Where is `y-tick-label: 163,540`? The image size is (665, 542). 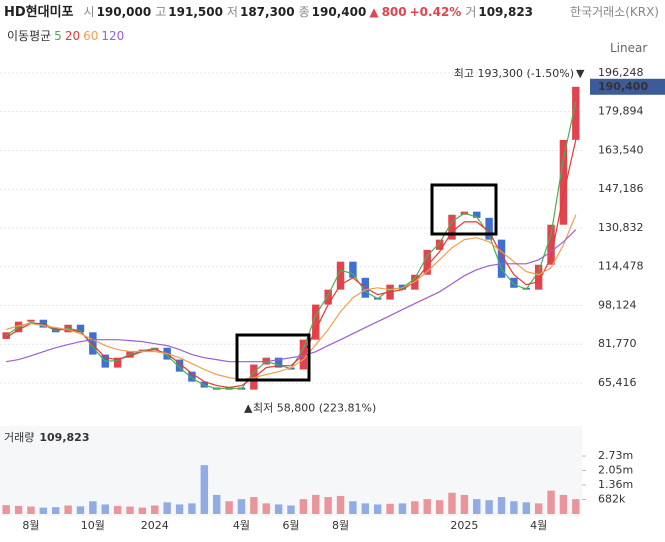 y-tick-label: 163,540 is located at coordinates (621, 149).